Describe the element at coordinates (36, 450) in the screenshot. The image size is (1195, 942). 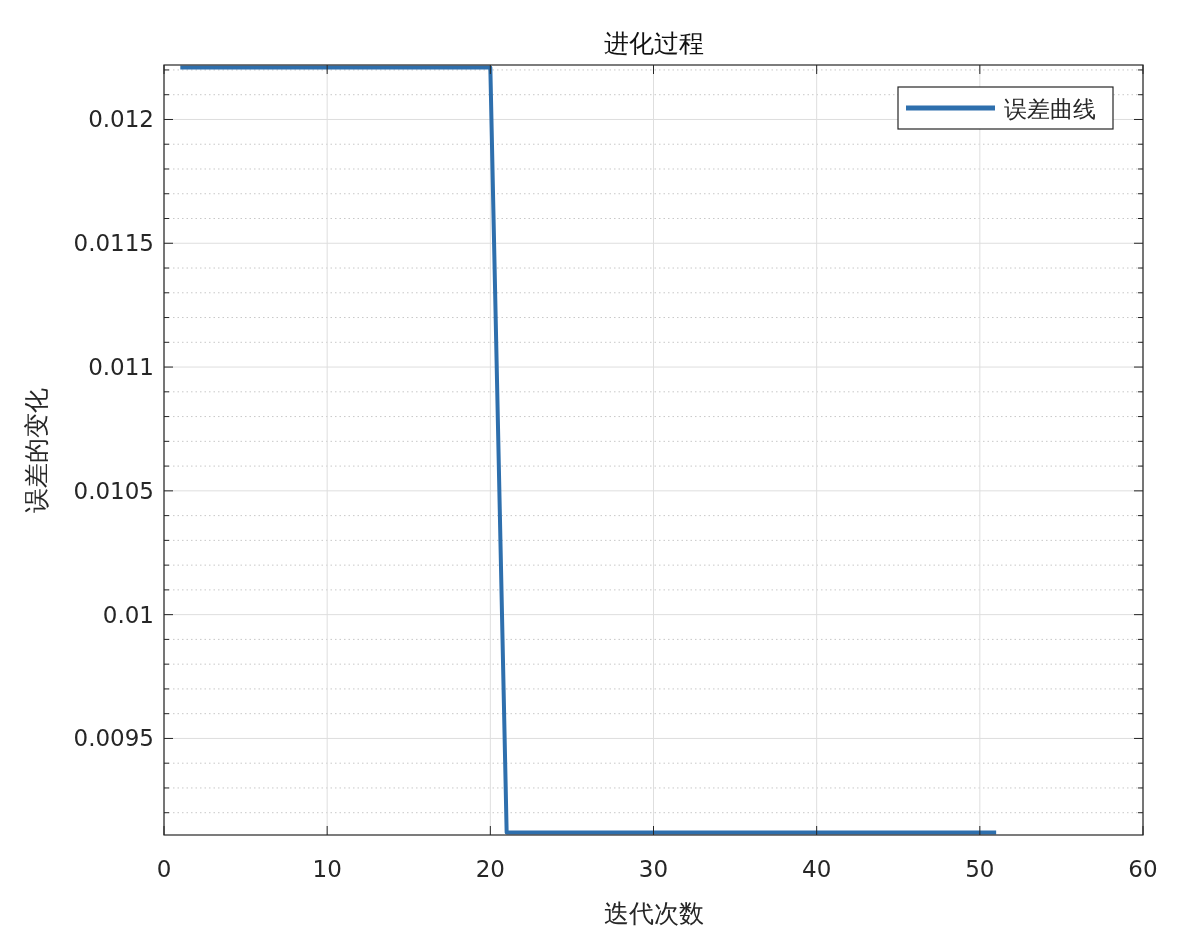
I see `y-axis-title: 误差的变化` at that location.